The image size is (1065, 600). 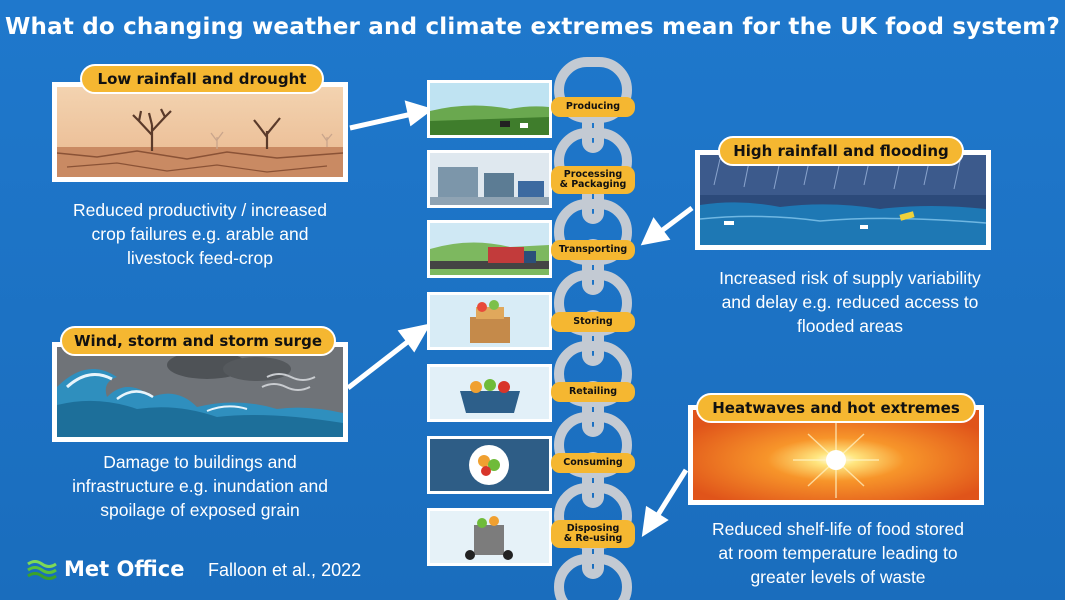 I want to click on stage-label-disposing: Disposing & Re-using, so click(x=593, y=534).